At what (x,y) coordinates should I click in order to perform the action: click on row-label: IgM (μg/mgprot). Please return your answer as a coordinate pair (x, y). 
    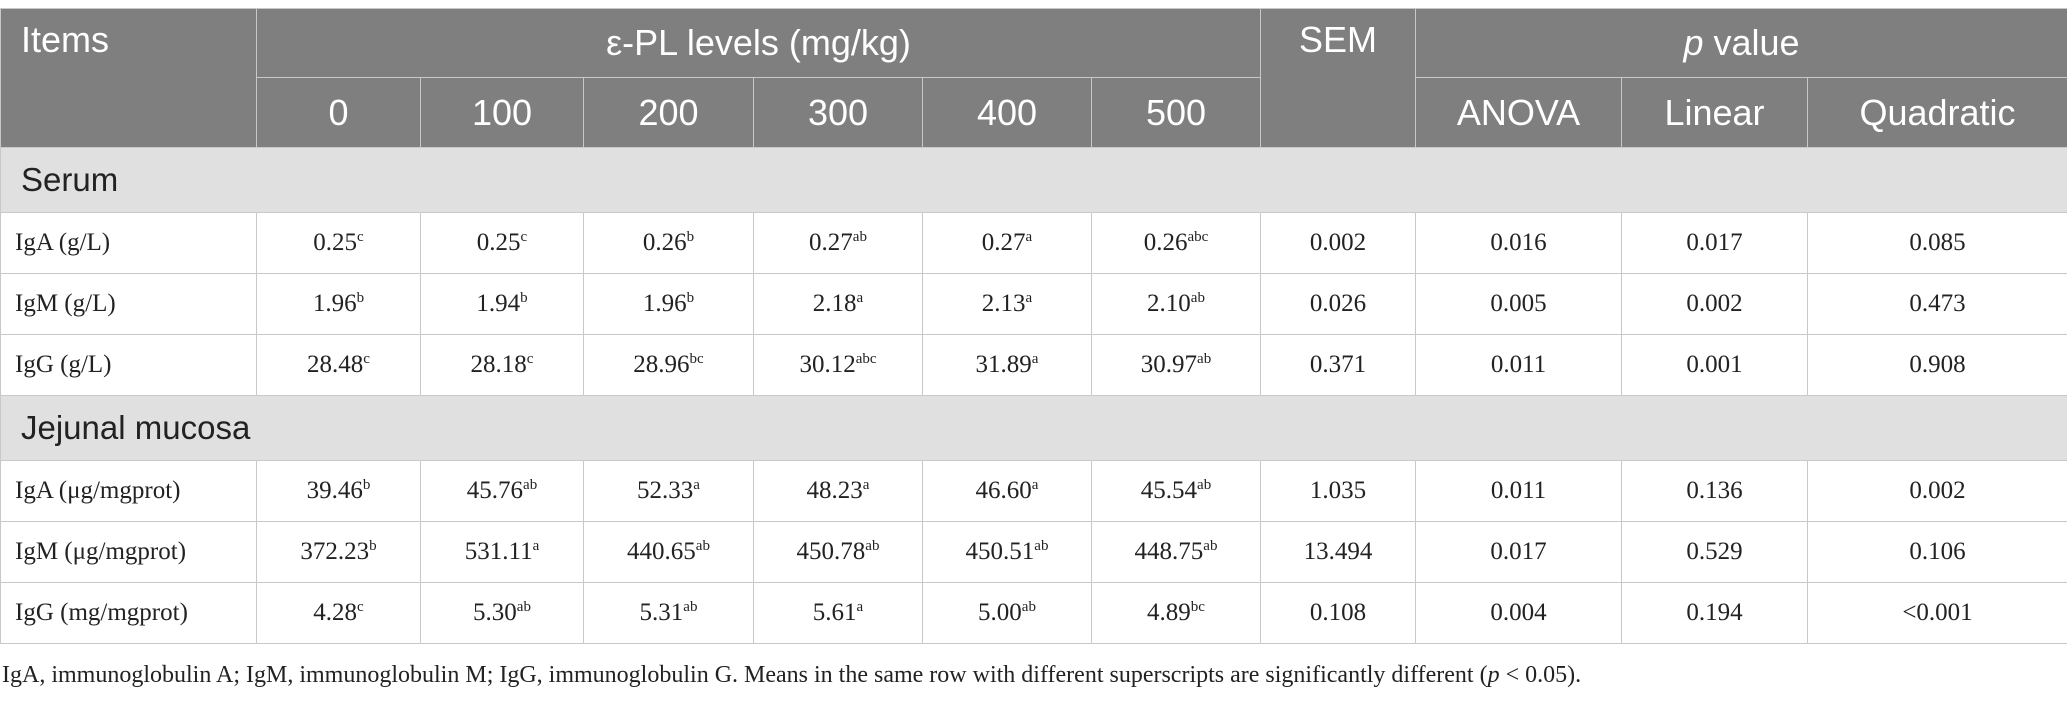
    Looking at the image, I should click on (128, 552).